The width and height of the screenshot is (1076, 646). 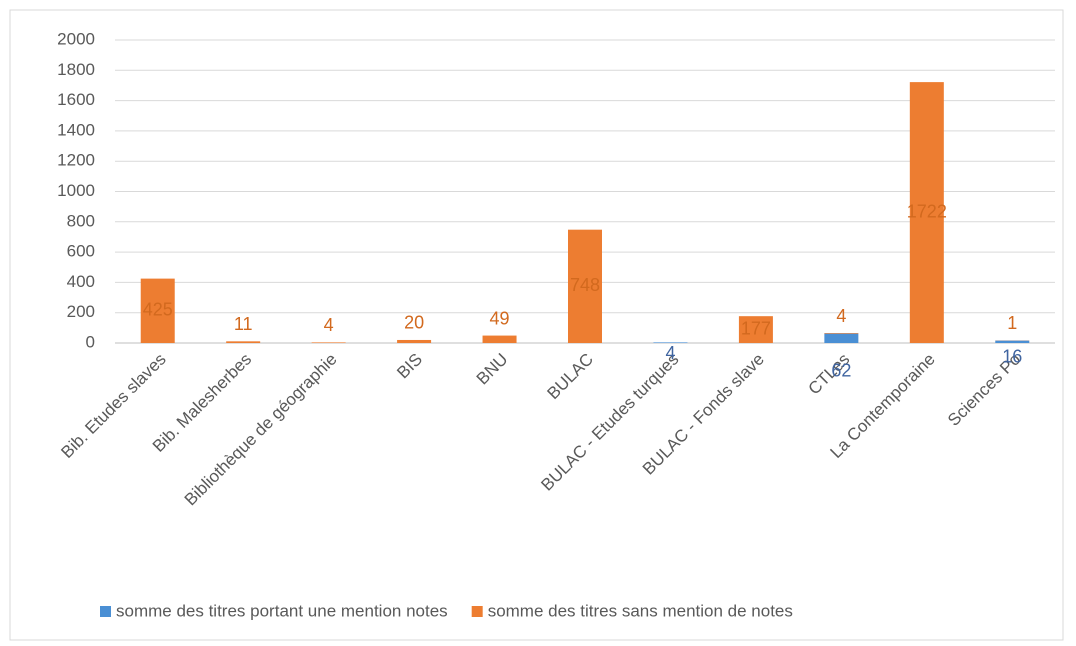 What do you see at coordinates (1012, 323) in the screenshot?
I see `data-label: 1` at bounding box center [1012, 323].